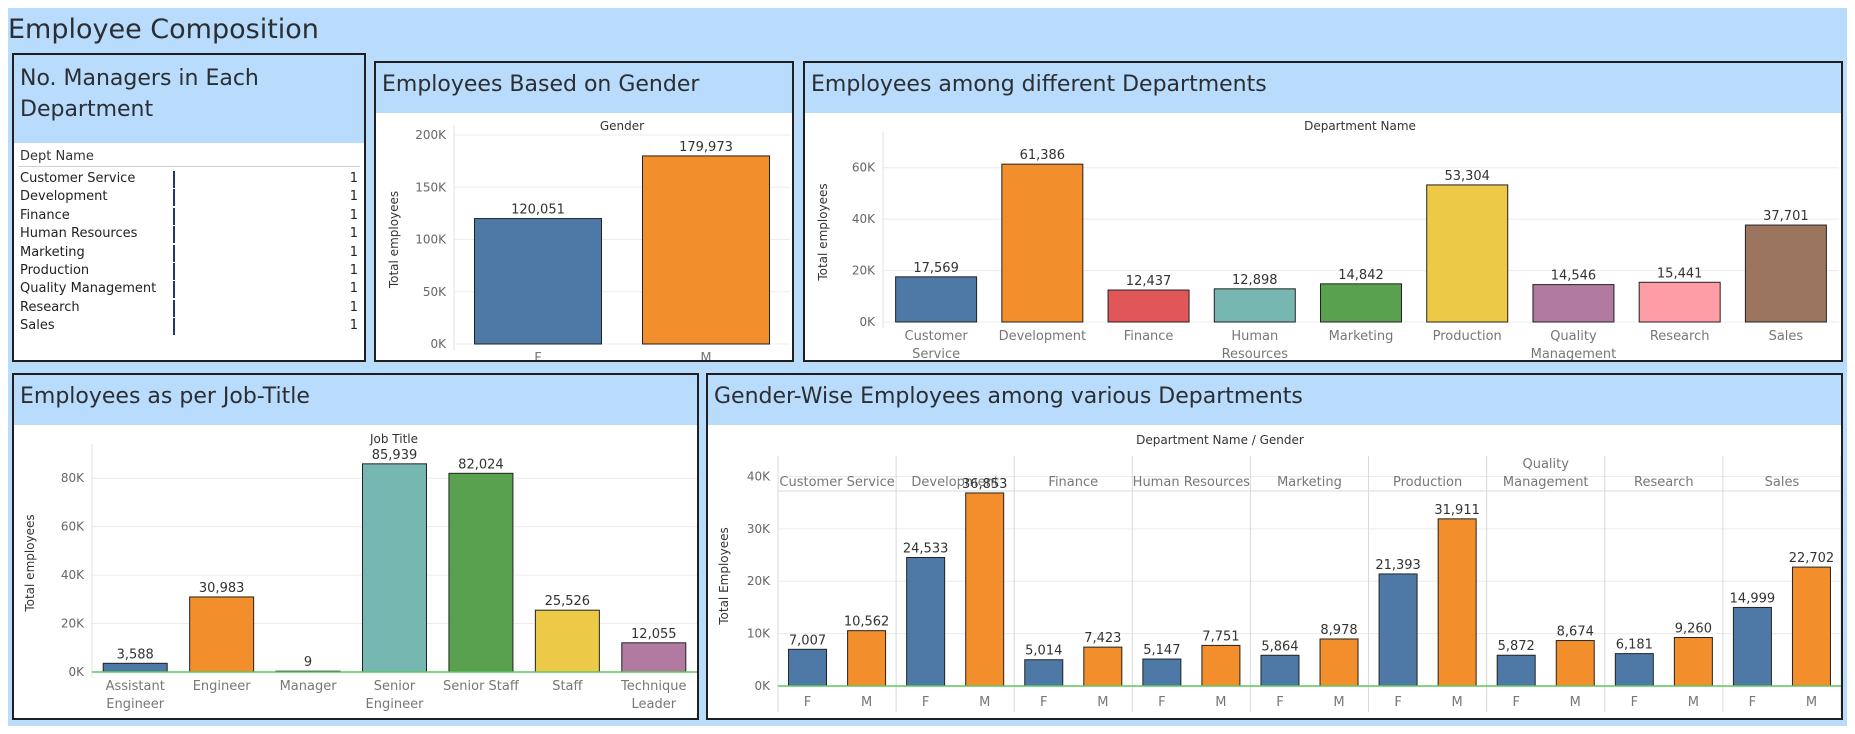 The image size is (1855, 734). What do you see at coordinates (45, 215) in the screenshot?
I see `dept-name-cell: Finance` at bounding box center [45, 215].